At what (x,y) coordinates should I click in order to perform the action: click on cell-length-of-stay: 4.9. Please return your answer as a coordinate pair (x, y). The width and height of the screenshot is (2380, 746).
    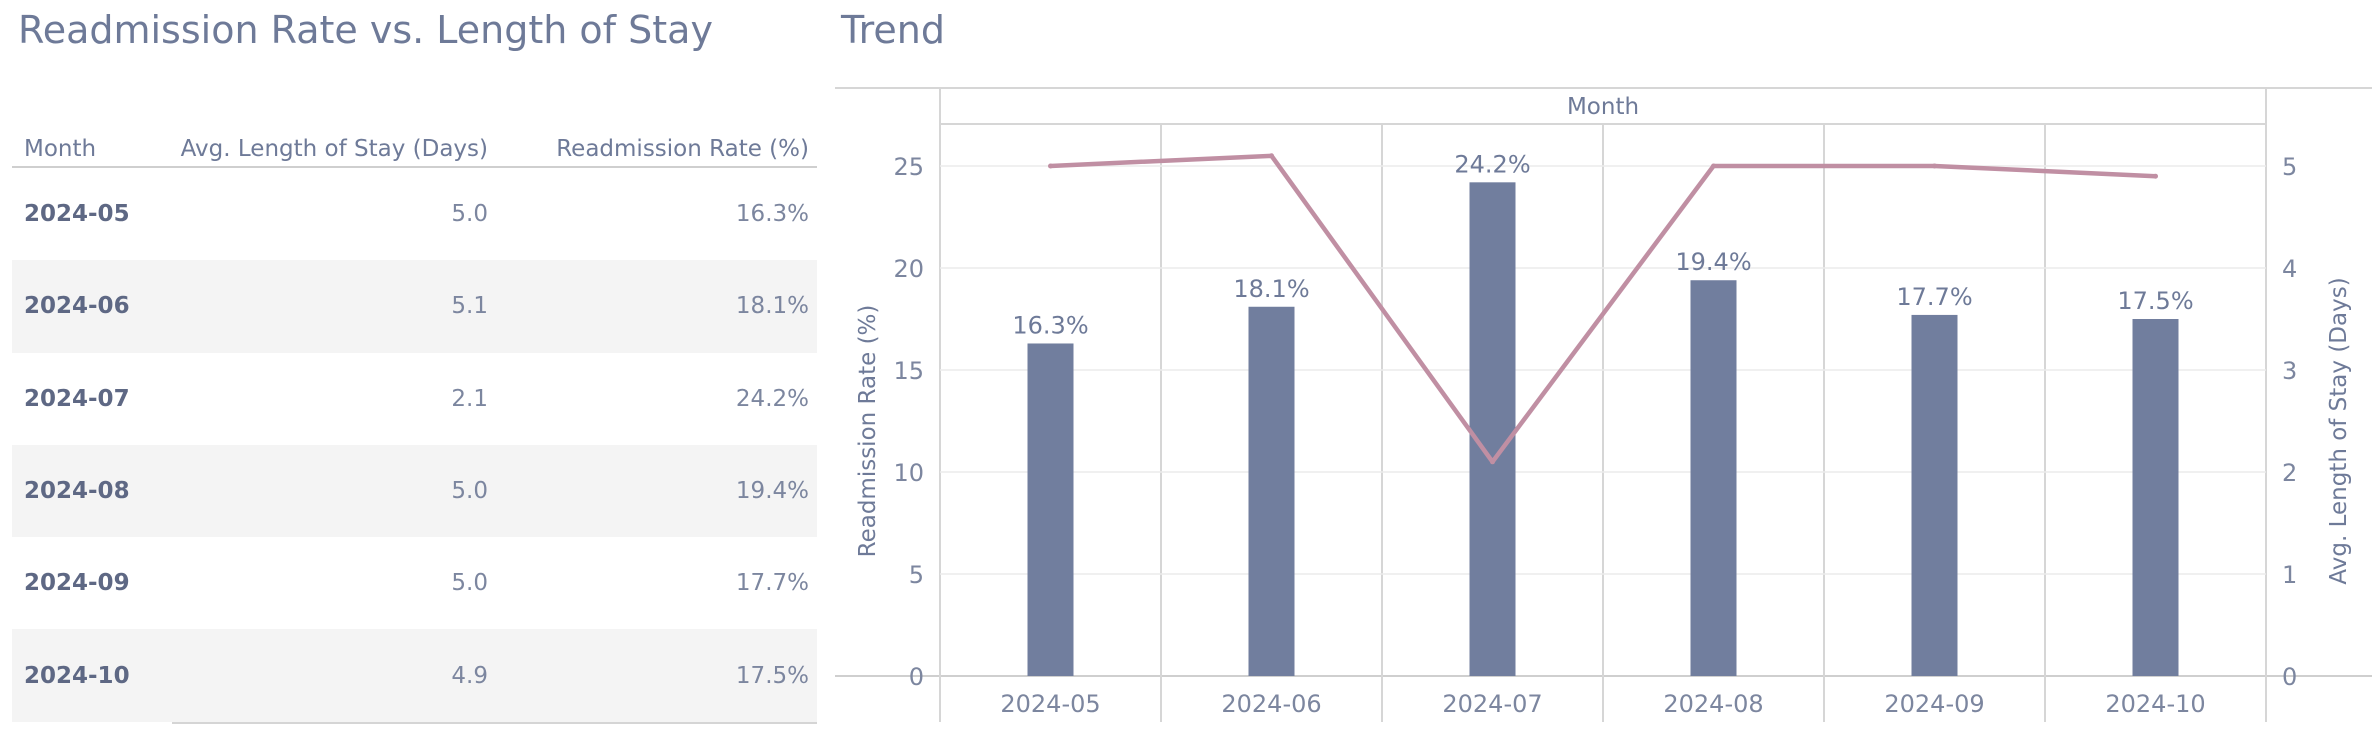
    Looking at the image, I should click on (469, 675).